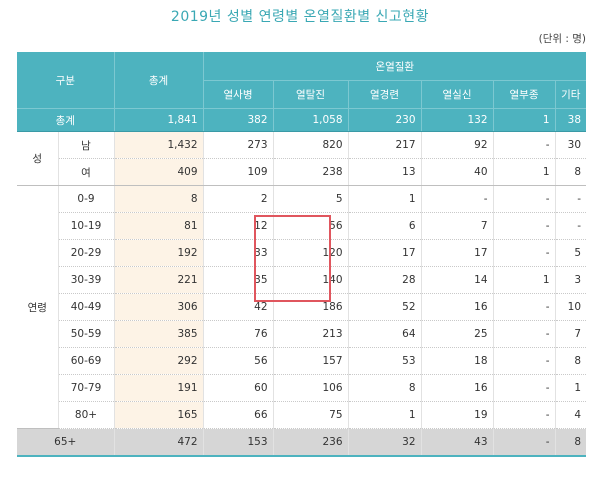  What do you see at coordinates (310, 280) in the screenshot?
I see `cell: 140` at bounding box center [310, 280].